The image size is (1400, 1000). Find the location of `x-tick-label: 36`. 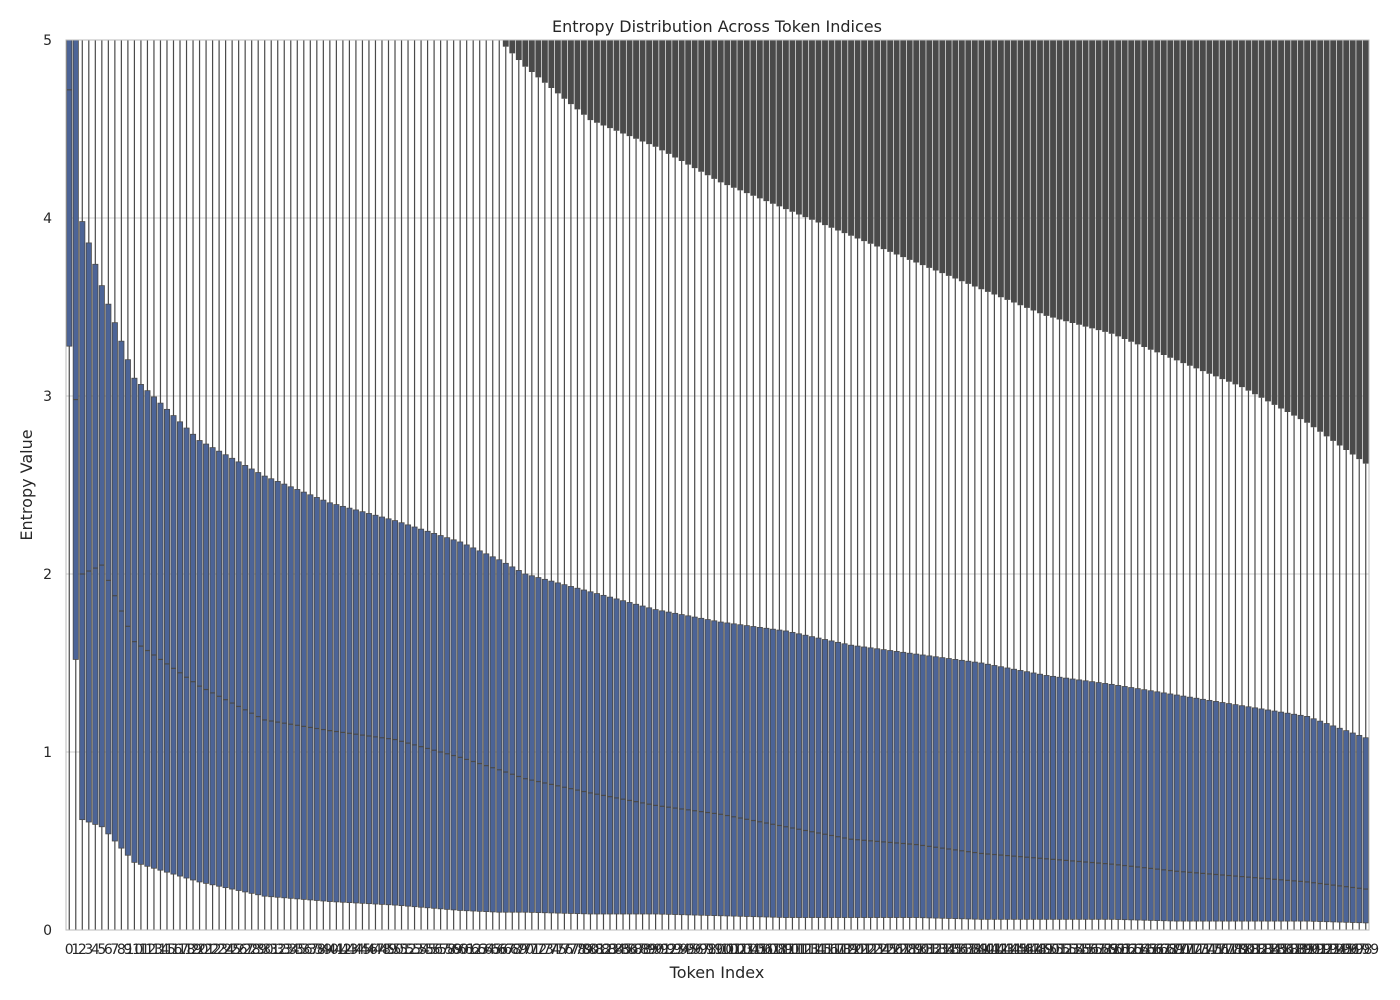

x-tick-label: 36 is located at coordinates (304, 950).